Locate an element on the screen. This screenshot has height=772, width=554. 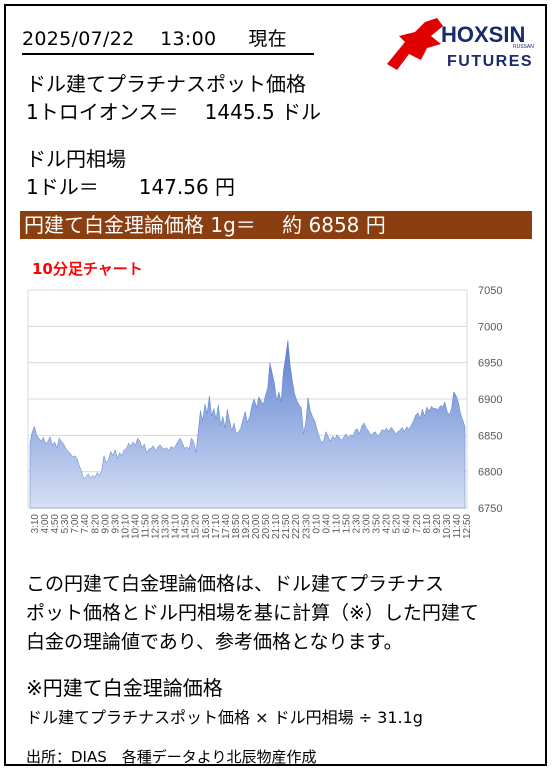
y-tick-label: 6900 is located at coordinates (490, 400).